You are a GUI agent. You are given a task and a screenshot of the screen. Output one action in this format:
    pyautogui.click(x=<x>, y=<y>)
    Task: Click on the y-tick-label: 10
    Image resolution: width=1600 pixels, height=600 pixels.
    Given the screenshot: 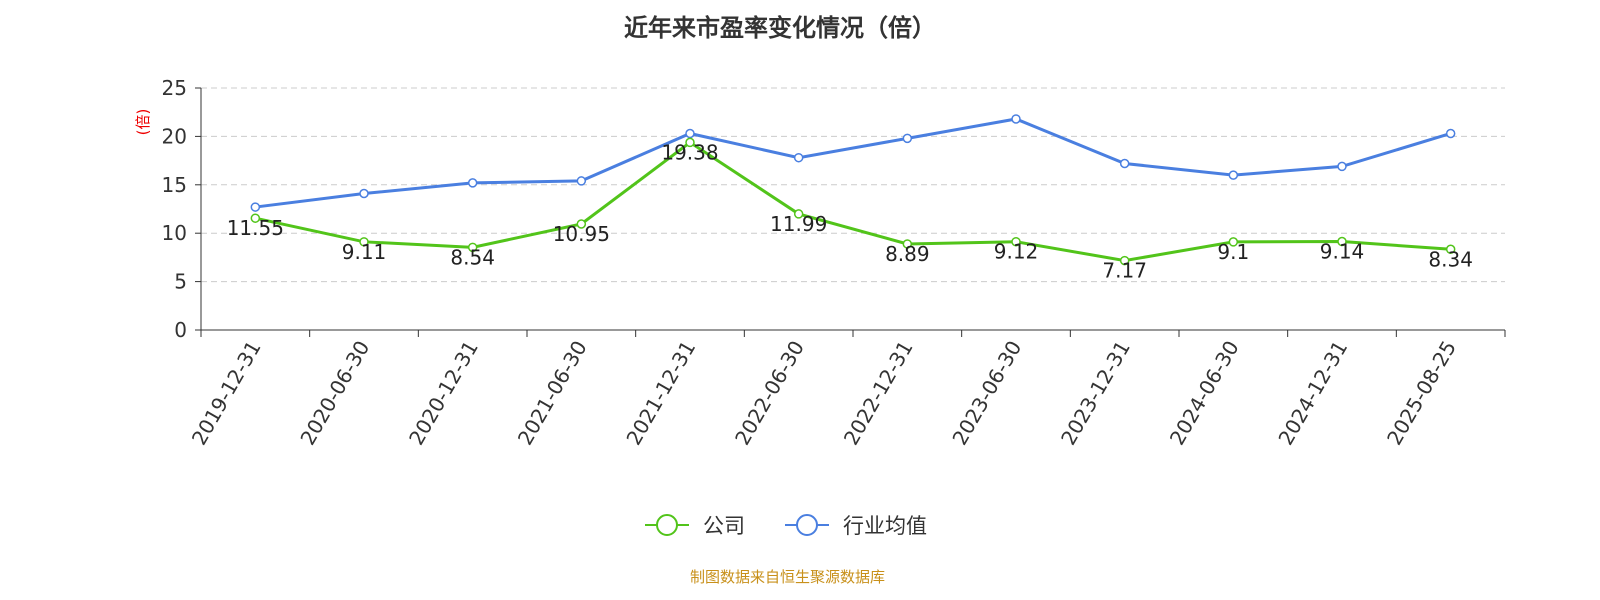 What is the action you would take?
    pyautogui.click(x=174, y=233)
    